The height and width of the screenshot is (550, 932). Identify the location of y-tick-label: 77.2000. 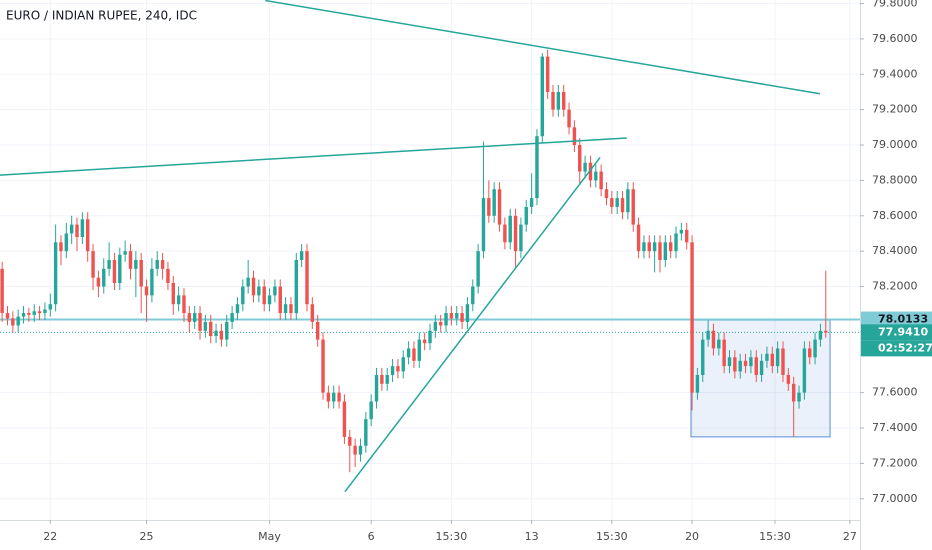
(895, 462).